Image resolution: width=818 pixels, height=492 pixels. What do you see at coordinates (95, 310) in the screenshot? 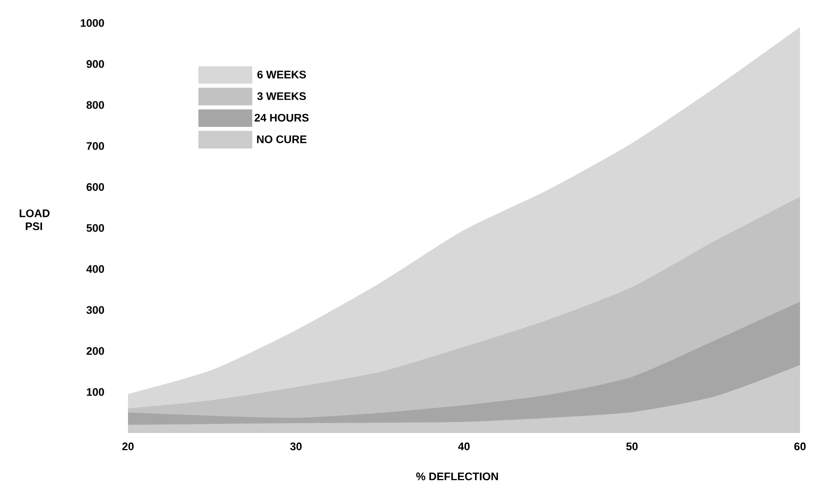
I see `y-tick-label: 300` at bounding box center [95, 310].